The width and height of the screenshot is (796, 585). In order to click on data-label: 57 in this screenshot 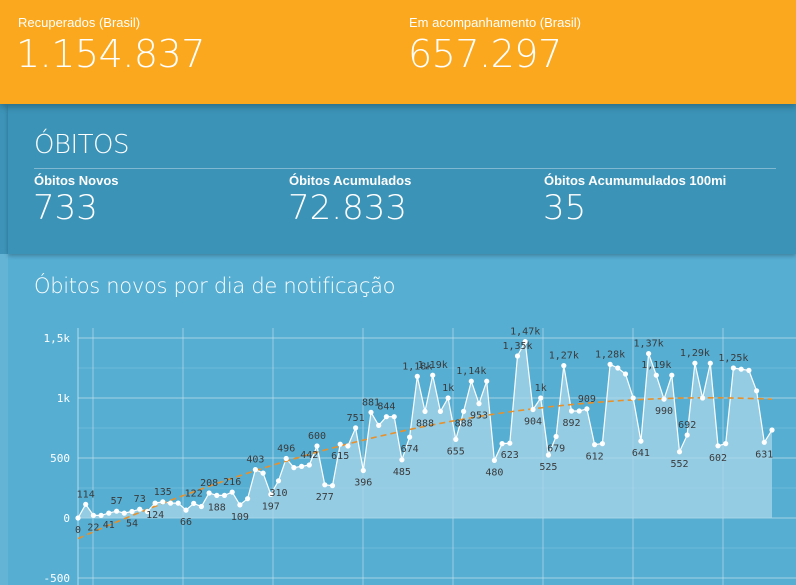, I will do `click(117, 501)`.